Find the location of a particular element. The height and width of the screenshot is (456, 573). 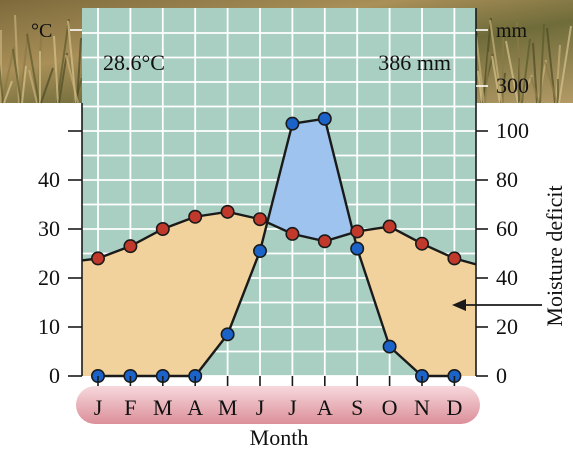

right-tick-label: 100 is located at coordinates (512, 130).